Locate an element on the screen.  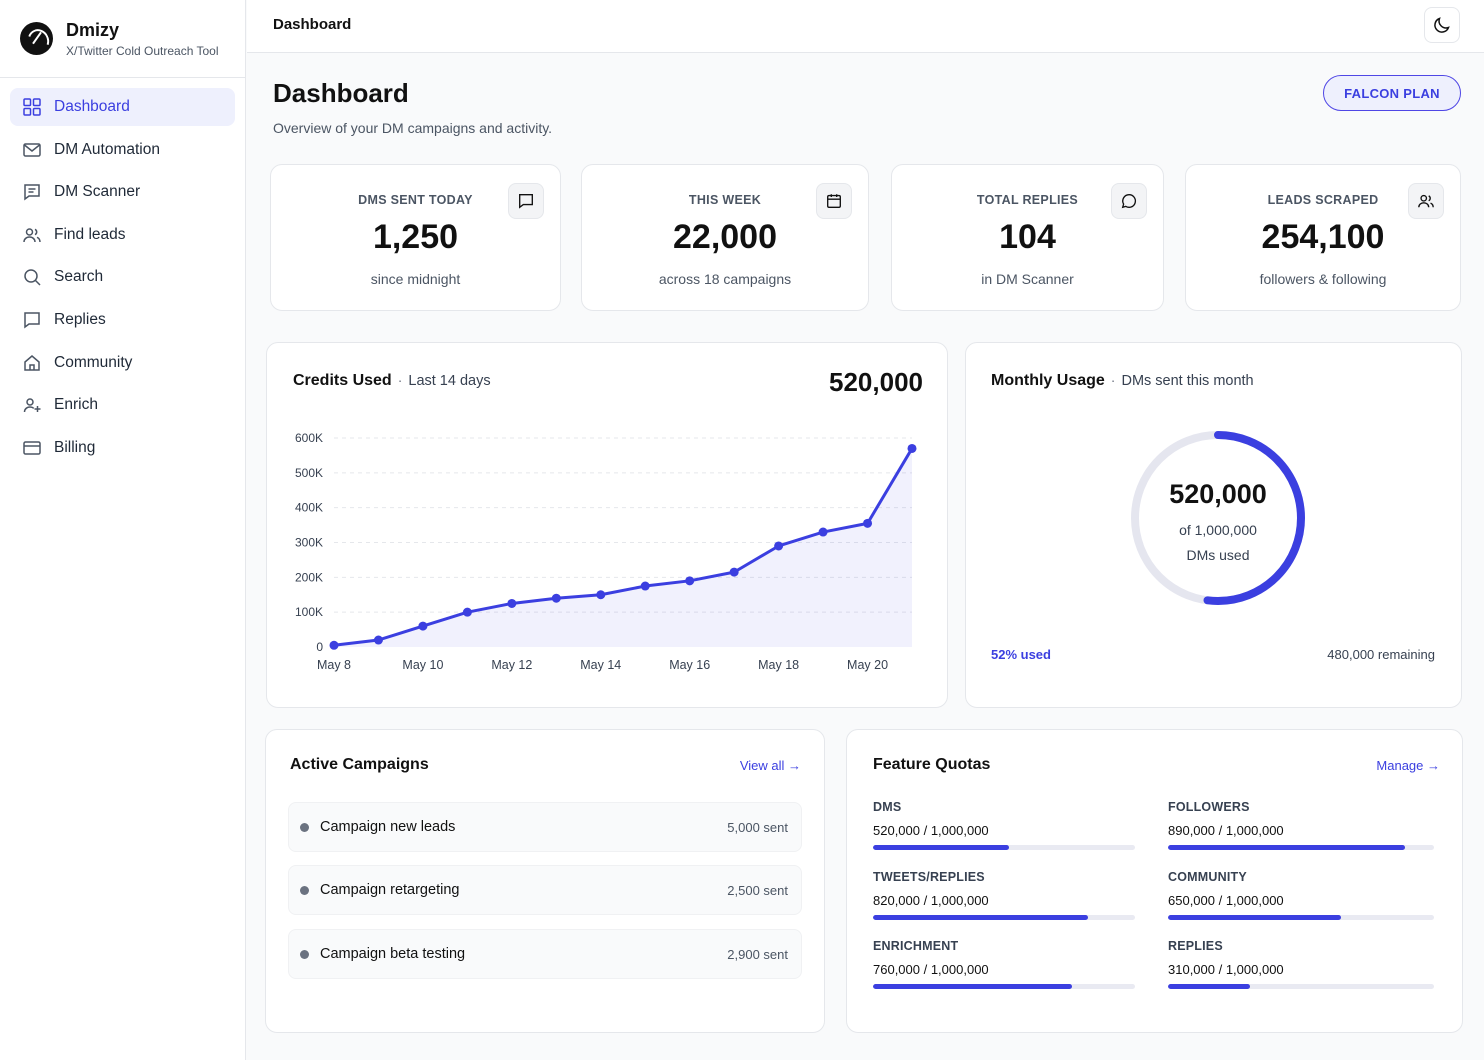
stat-card-this-week: THIS WEEK 22,000 across 18 campaigns is located at coordinates (725, 237).